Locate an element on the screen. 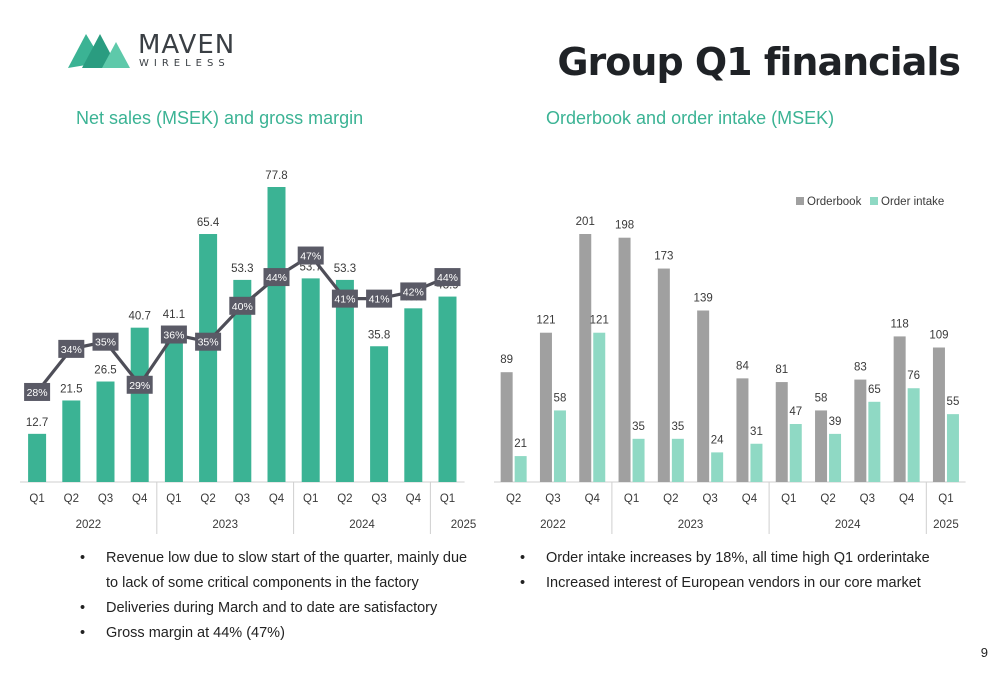 This screenshot has height=685, width=1000. maven-mountain-icon is located at coordinates (99, 51).